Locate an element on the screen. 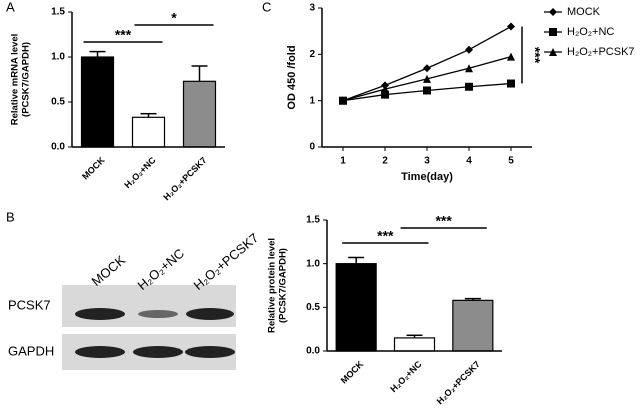 The height and width of the screenshot is (410, 642). panel-label: B is located at coordinates (10, 216).